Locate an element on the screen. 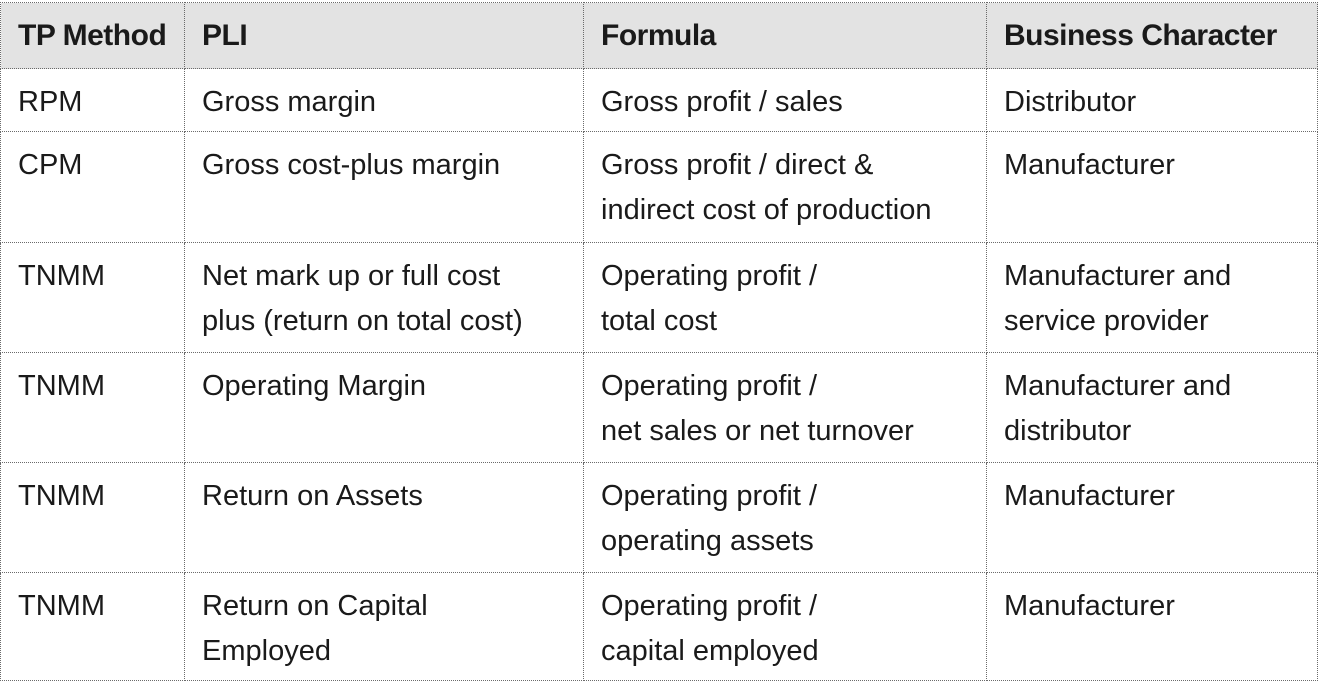 Image resolution: width=1320 pixels, height=691 pixels. header-tp-method: TP Method is located at coordinates (92, 35).